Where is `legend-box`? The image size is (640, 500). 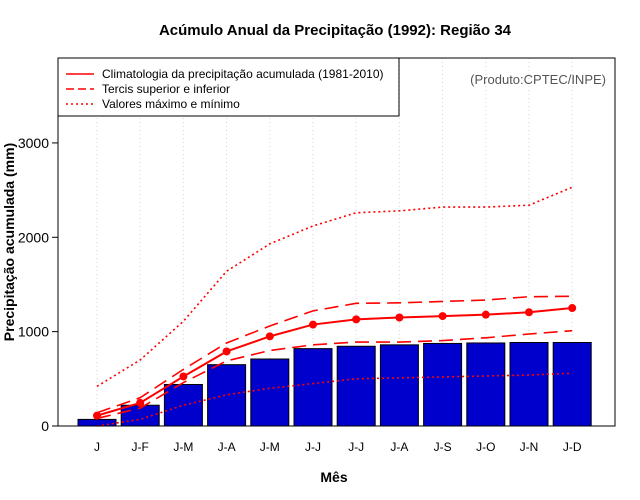
legend-box is located at coordinates (228, 87).